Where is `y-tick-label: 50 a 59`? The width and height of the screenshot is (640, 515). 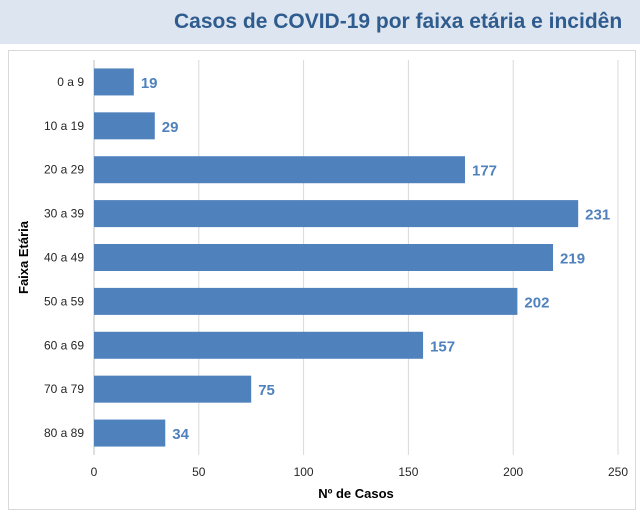 y-tick-label: 50 a 59 is located at coordinates (64, 301).